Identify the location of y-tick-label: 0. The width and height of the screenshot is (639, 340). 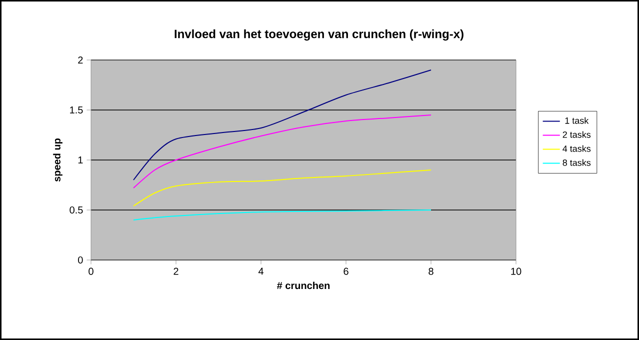
(80, 260).